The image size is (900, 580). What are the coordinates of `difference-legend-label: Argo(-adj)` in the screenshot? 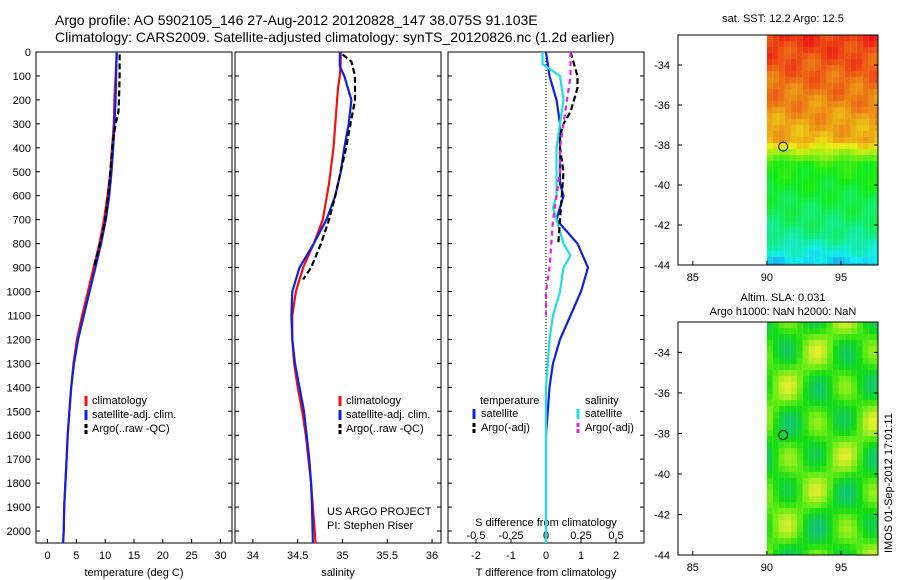 It's located at (505, 428).